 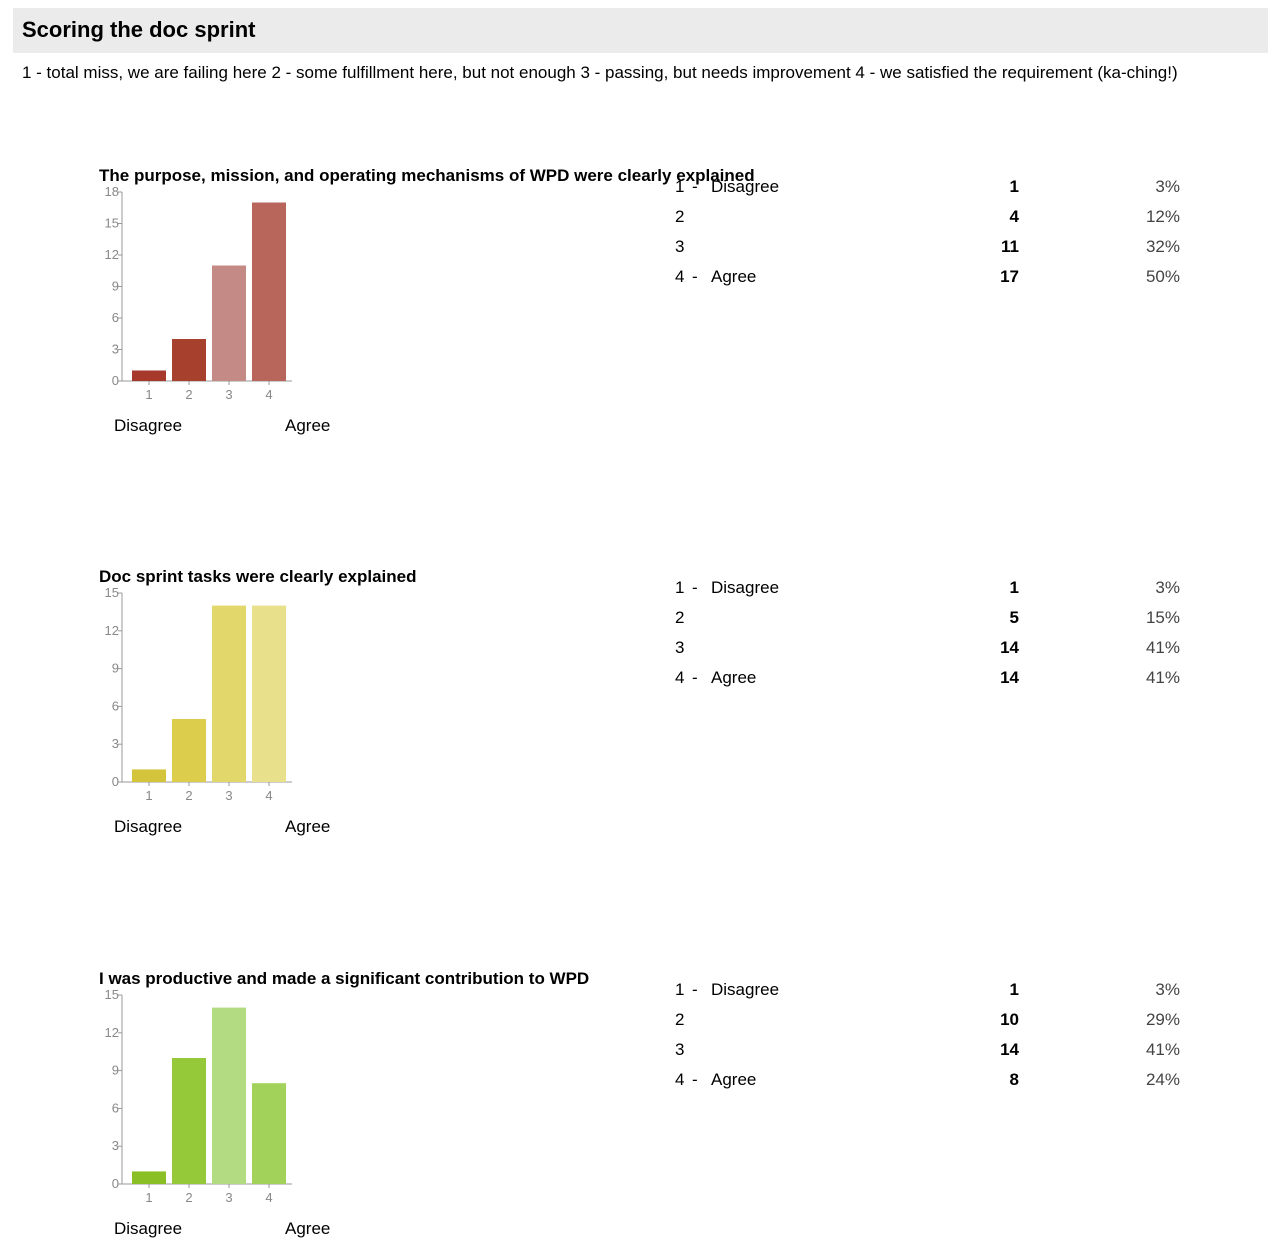 I want to click on response-count: 8, so click(x=1014, y=1079).